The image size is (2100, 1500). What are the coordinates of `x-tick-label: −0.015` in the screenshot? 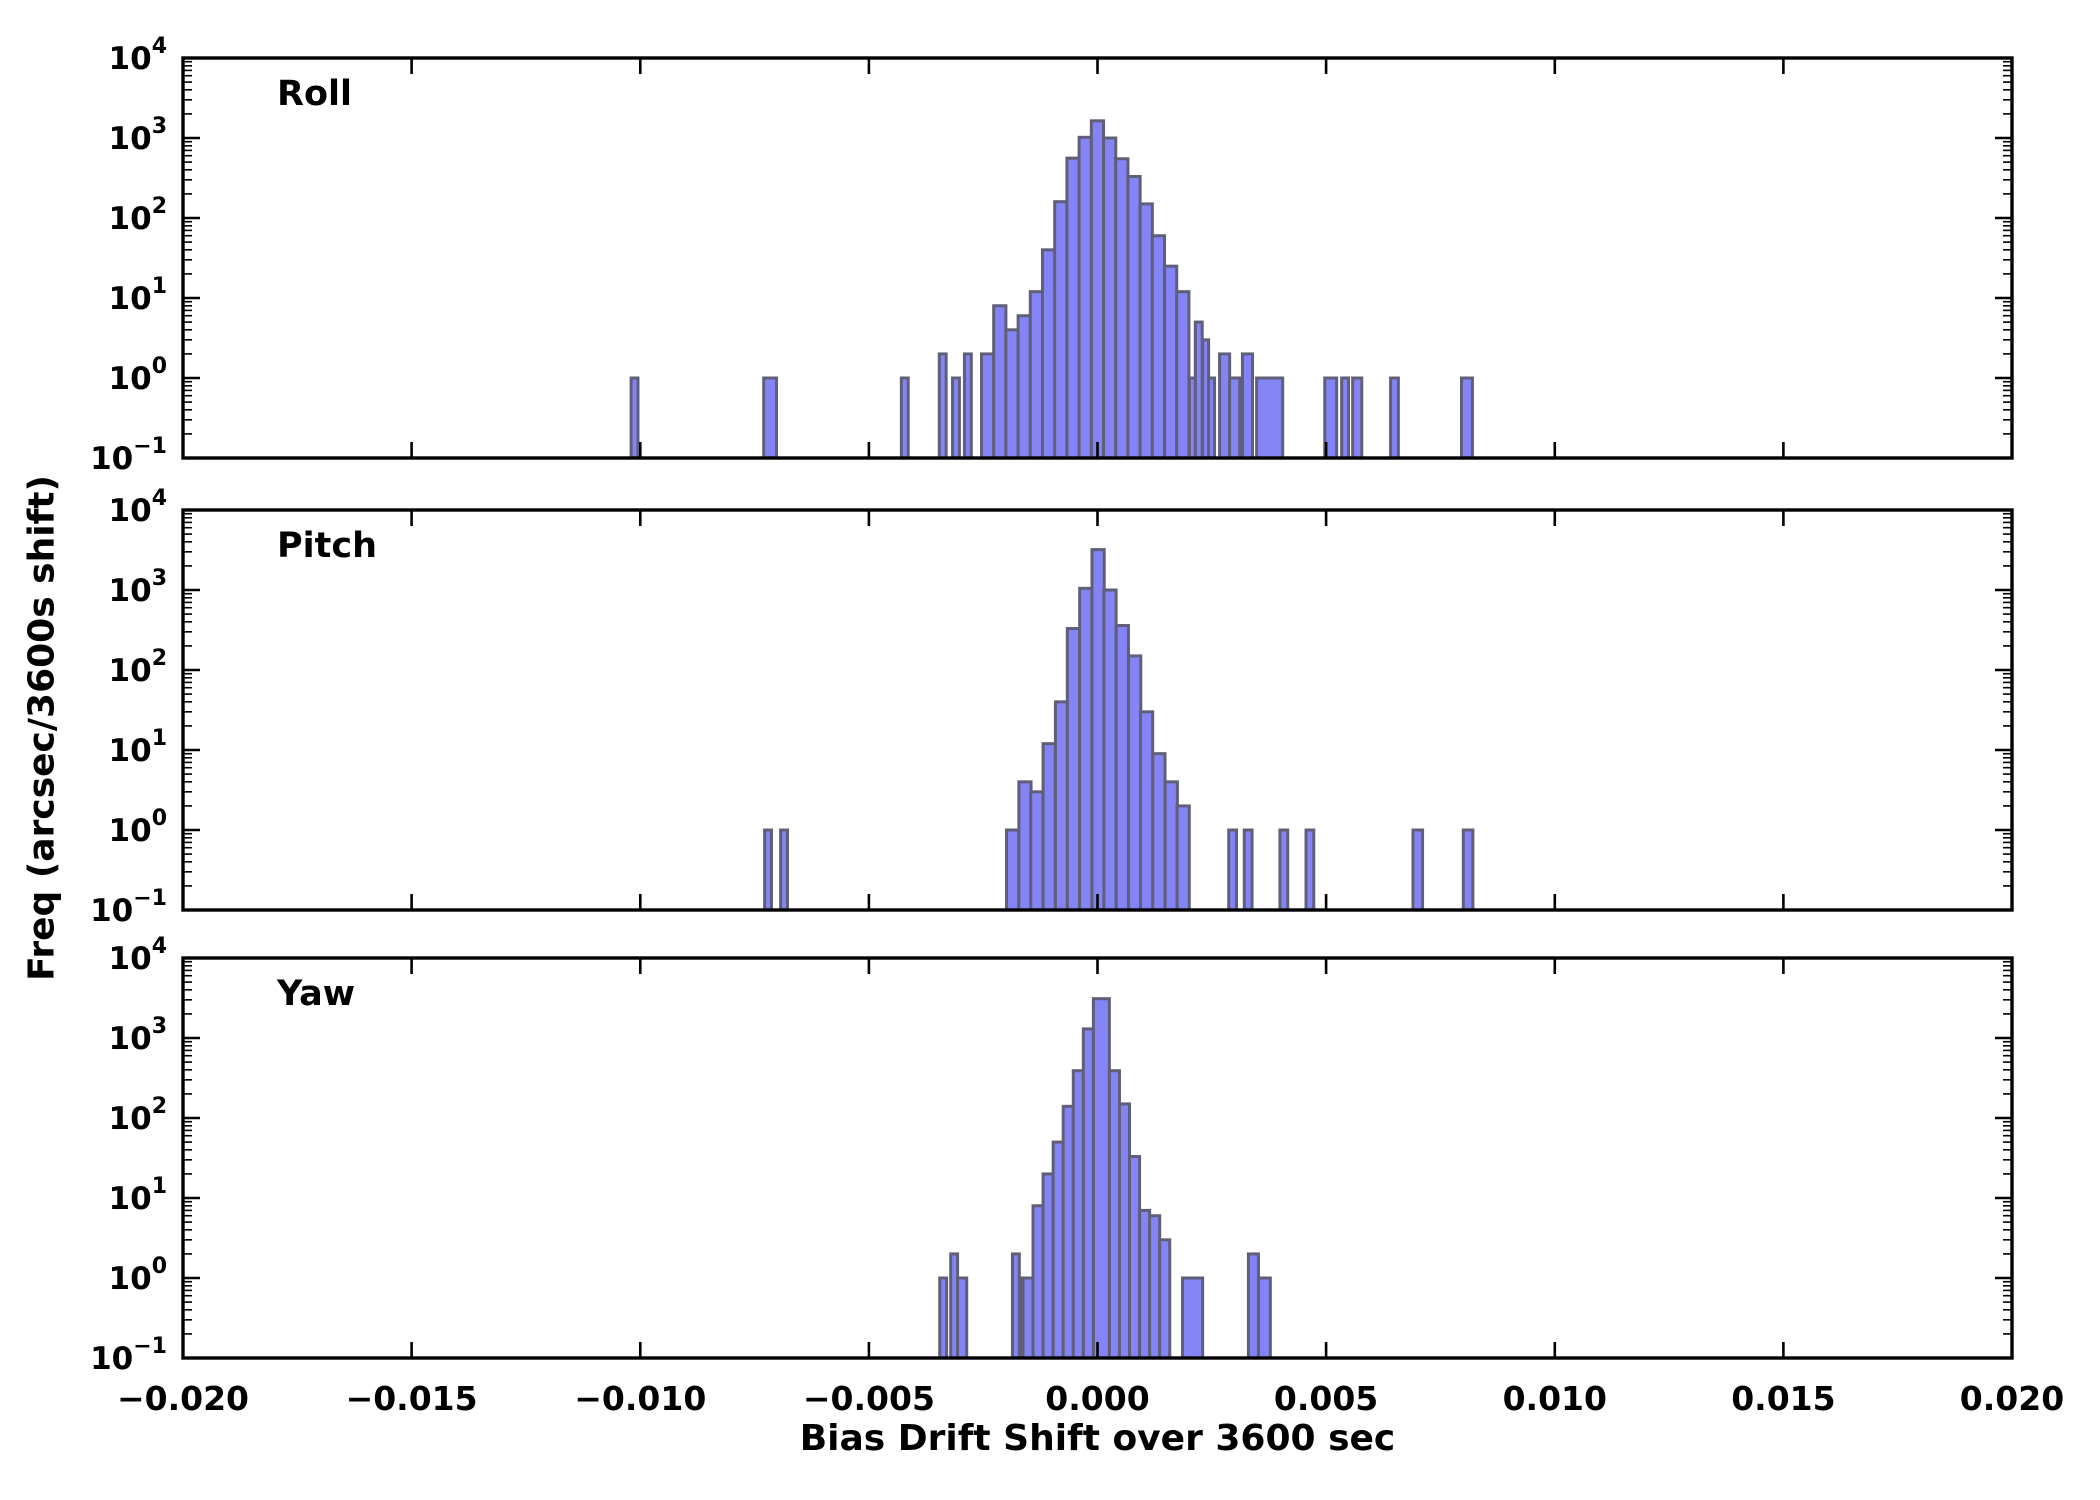 It's located at (412, 1398).